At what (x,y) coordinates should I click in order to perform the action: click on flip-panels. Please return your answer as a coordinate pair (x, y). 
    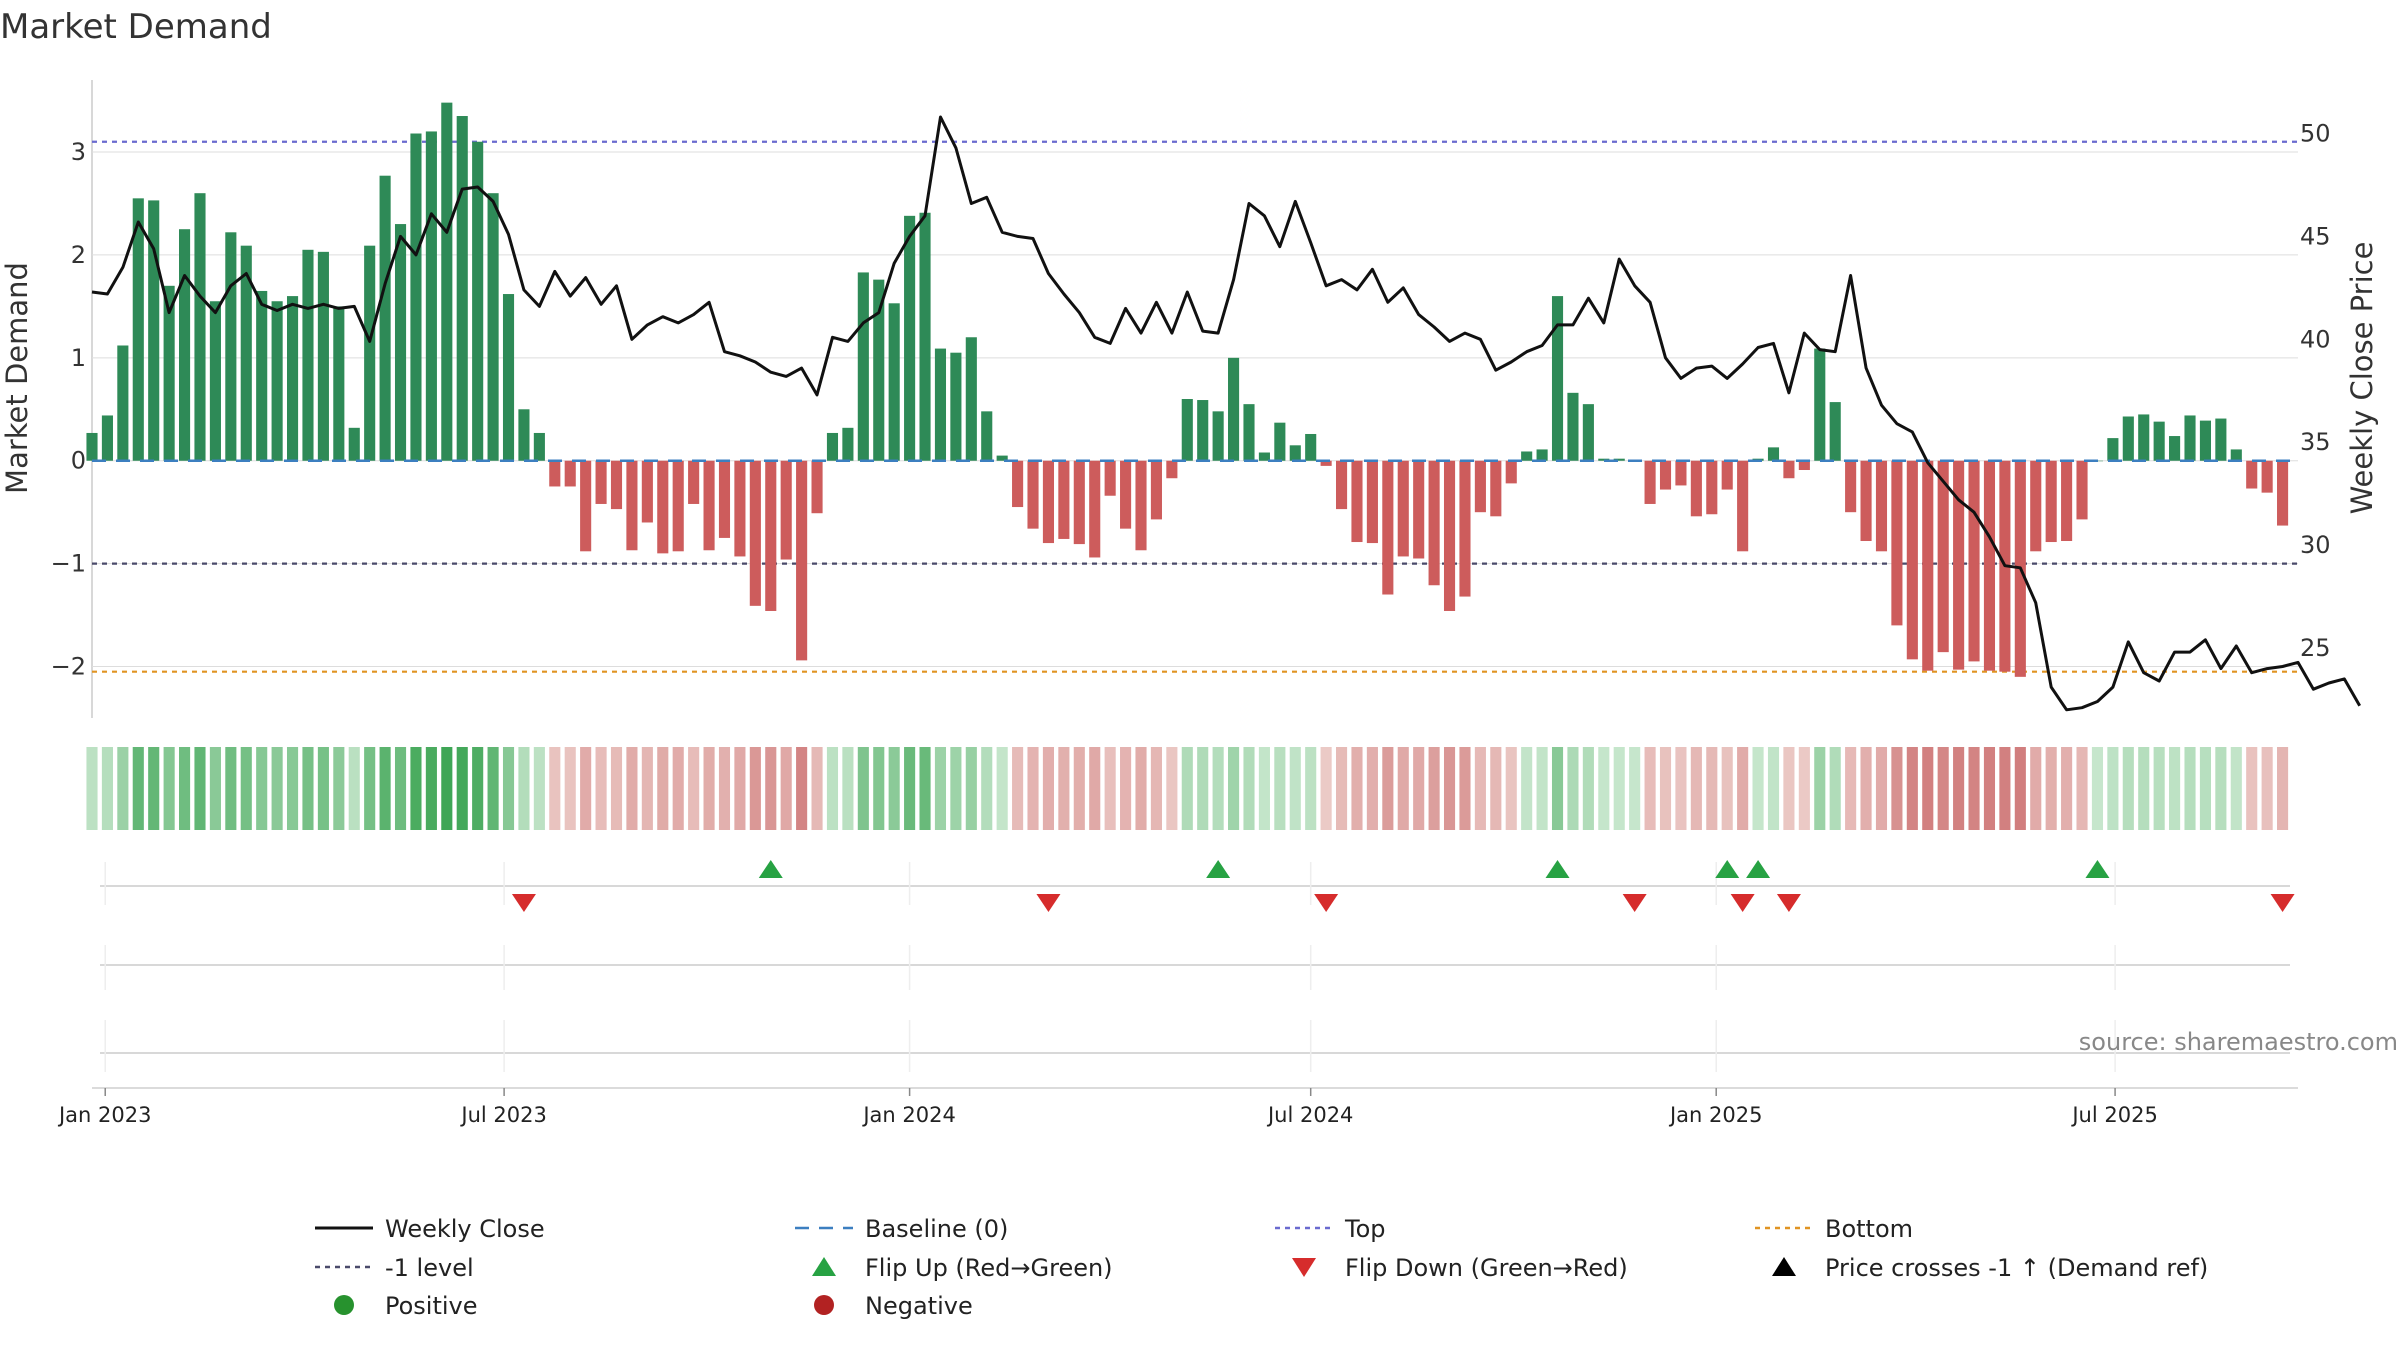
    Looking at the image, I should click on (1197, 966).